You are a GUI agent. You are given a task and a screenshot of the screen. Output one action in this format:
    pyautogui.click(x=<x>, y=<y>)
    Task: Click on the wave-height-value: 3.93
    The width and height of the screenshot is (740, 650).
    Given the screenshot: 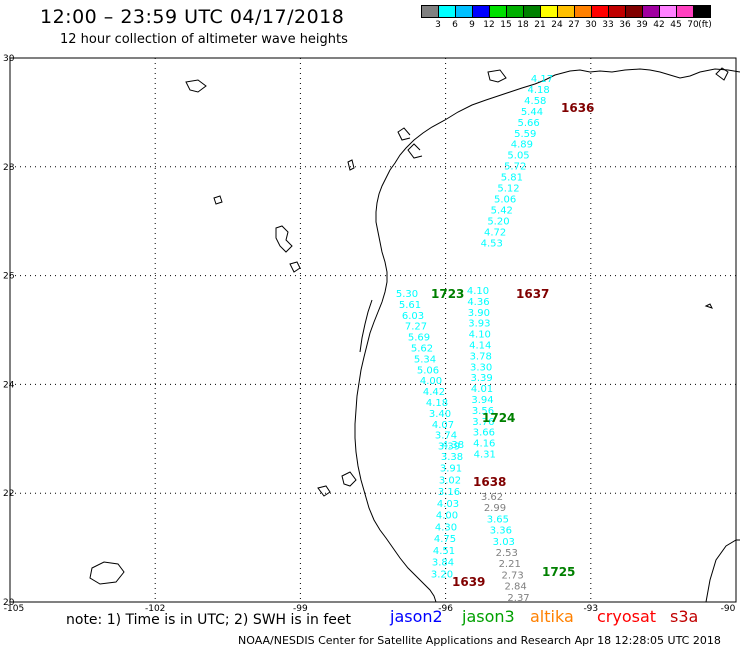 What is the action you would take?
    pyautogui.click(x=479, y=324)
    